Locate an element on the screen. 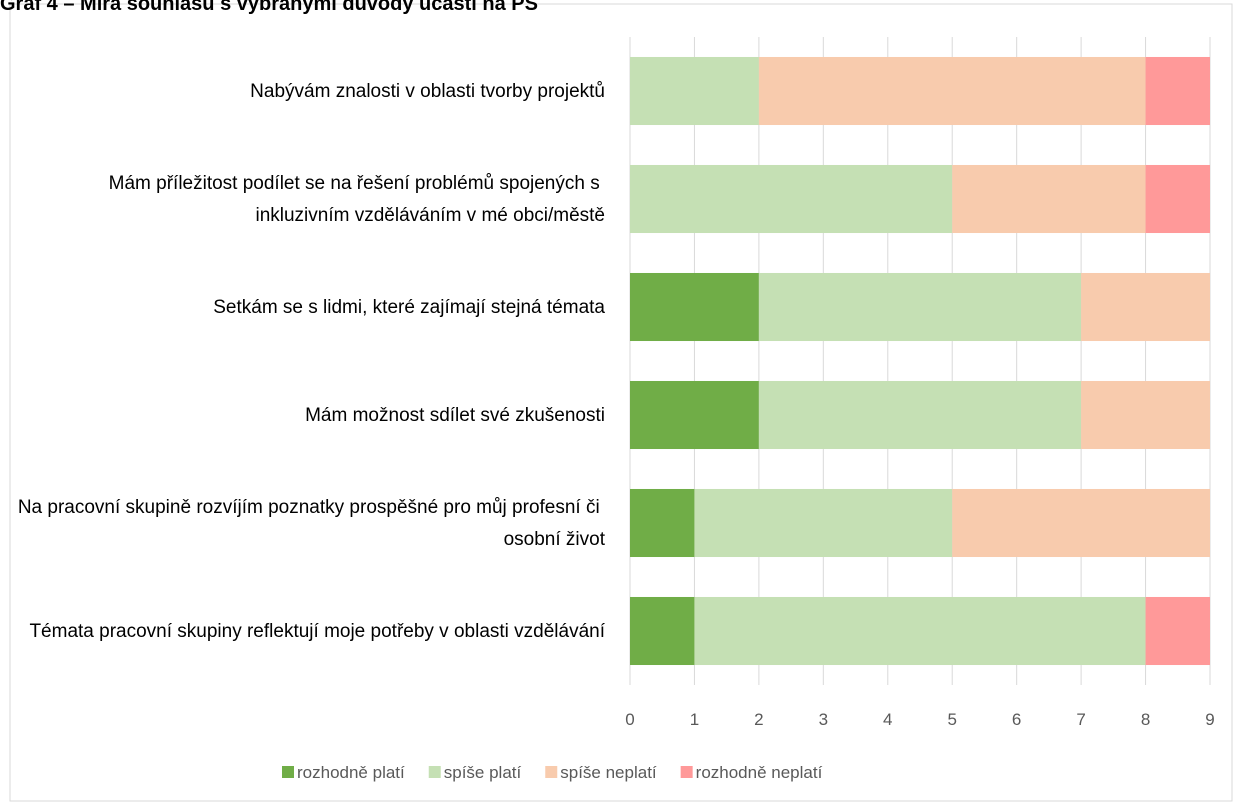  legend-label: spíše platí is located at coordinates (483, 772).